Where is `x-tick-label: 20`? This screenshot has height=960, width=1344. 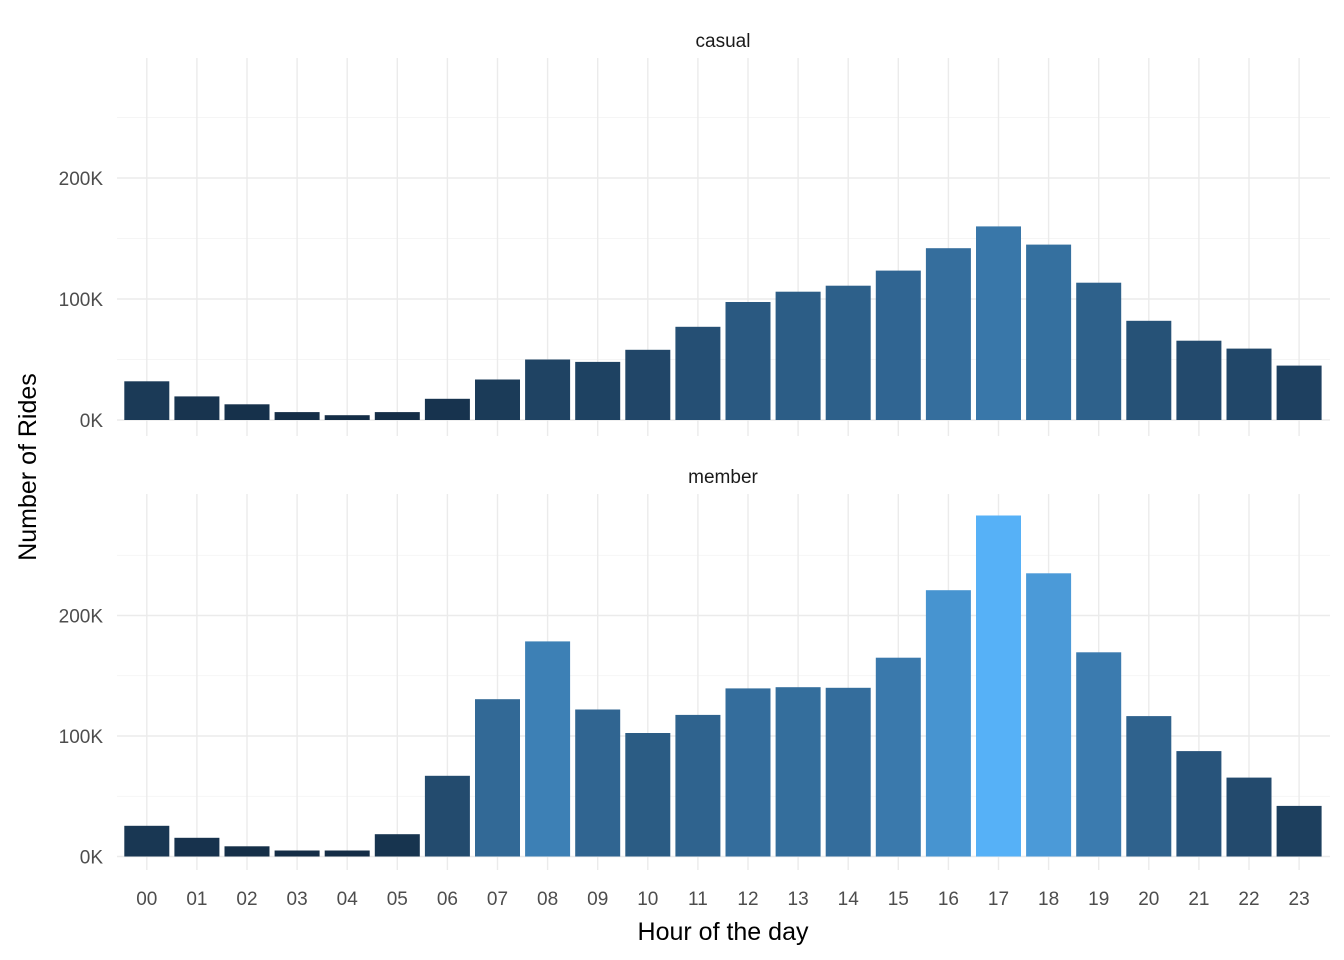
x-tick-label: 20 is located at coordinates (1148, 899).